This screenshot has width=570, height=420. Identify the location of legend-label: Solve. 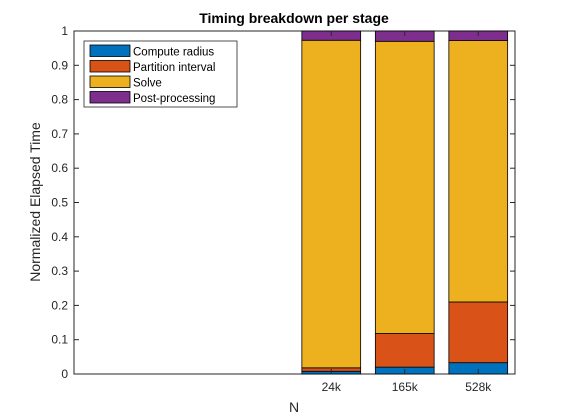
(147, 84).